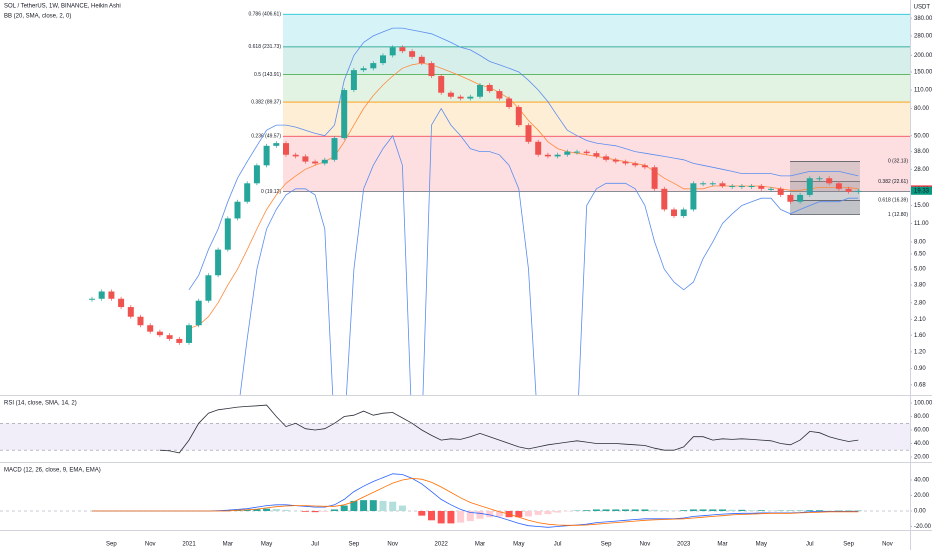  I want to click on fib-label: 1 (12.80), so click(898, 215).